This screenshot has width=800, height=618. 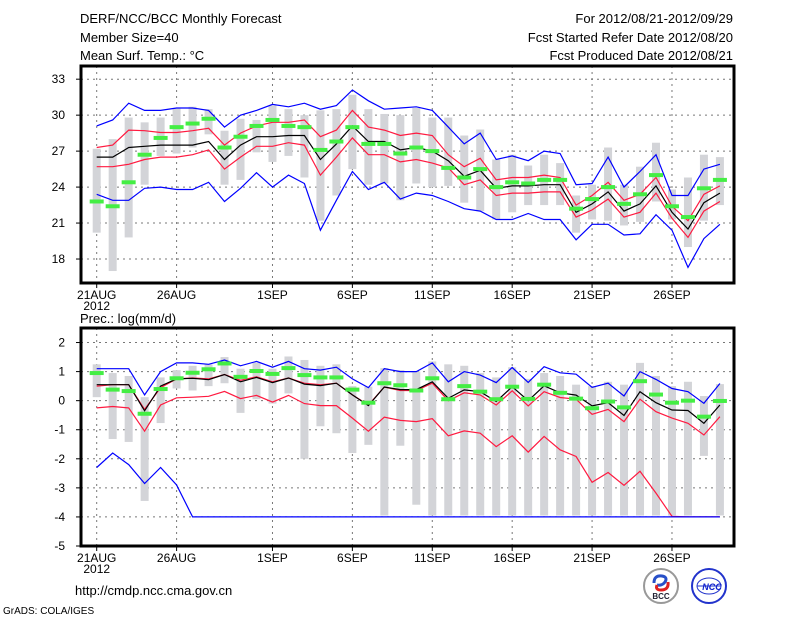 What do you see at coordinates (176, 295) in the screenshot?
I see `x-tick-label: 26AUG` at bounding box center [176, 295].